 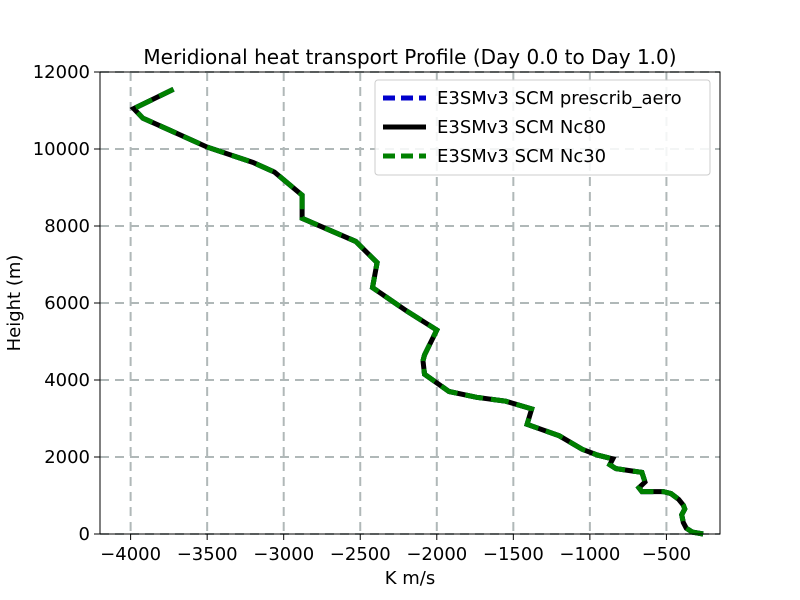 I want to click on legend-label-3: E3SMv3 SCM Nc30, so click(x=521, y=156).